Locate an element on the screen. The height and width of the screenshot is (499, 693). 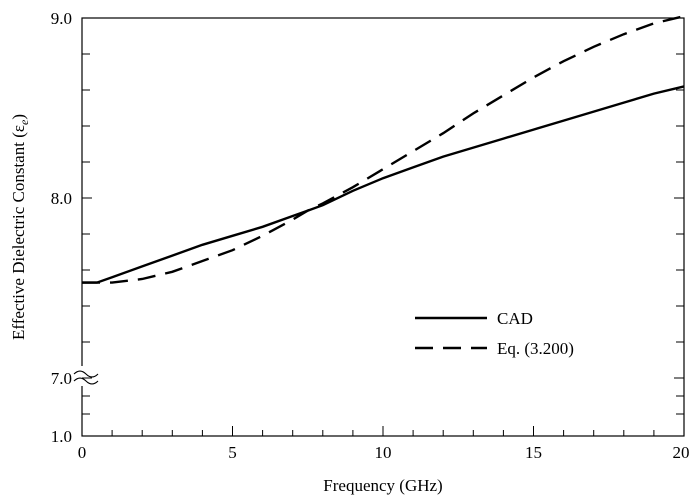
axis-break-mark is located at coordinates (84, 376).